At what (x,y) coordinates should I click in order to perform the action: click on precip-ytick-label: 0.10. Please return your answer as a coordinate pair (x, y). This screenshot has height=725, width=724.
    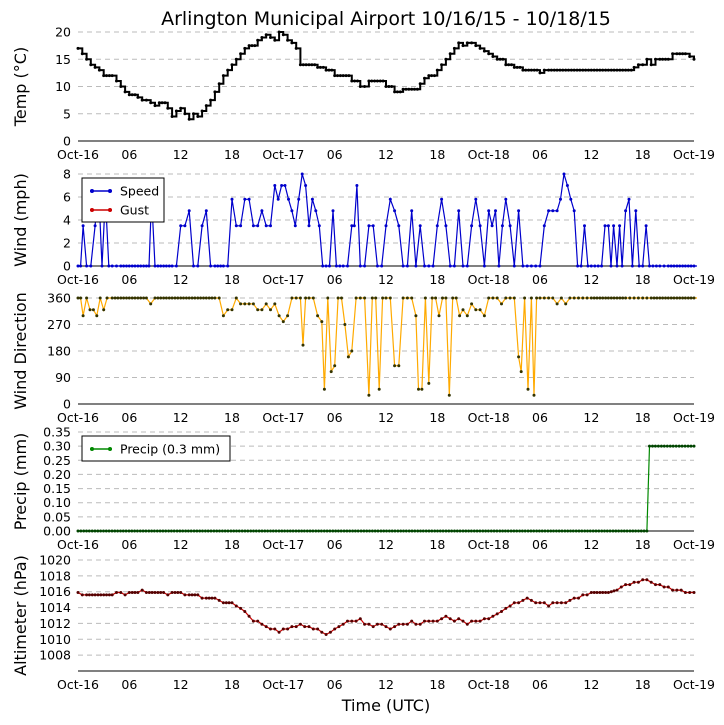
    Looking at the image, I should click on (57, 502).